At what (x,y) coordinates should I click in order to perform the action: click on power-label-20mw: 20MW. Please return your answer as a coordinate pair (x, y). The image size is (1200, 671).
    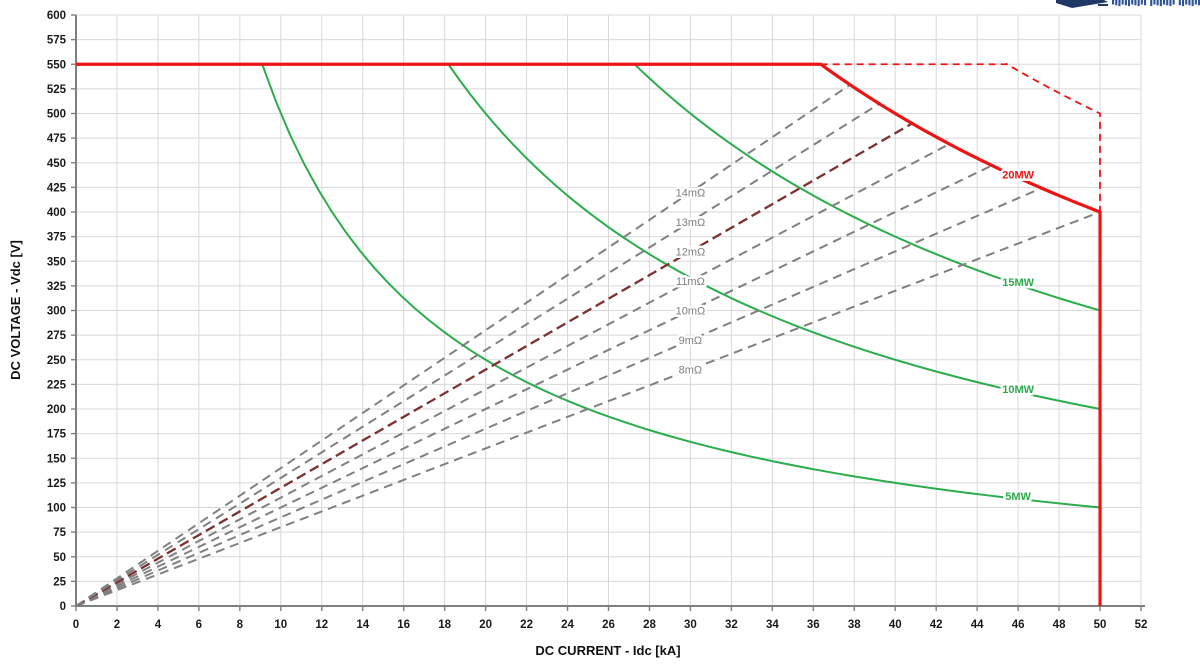
    Looking at the image, I should click on (1018, 176).